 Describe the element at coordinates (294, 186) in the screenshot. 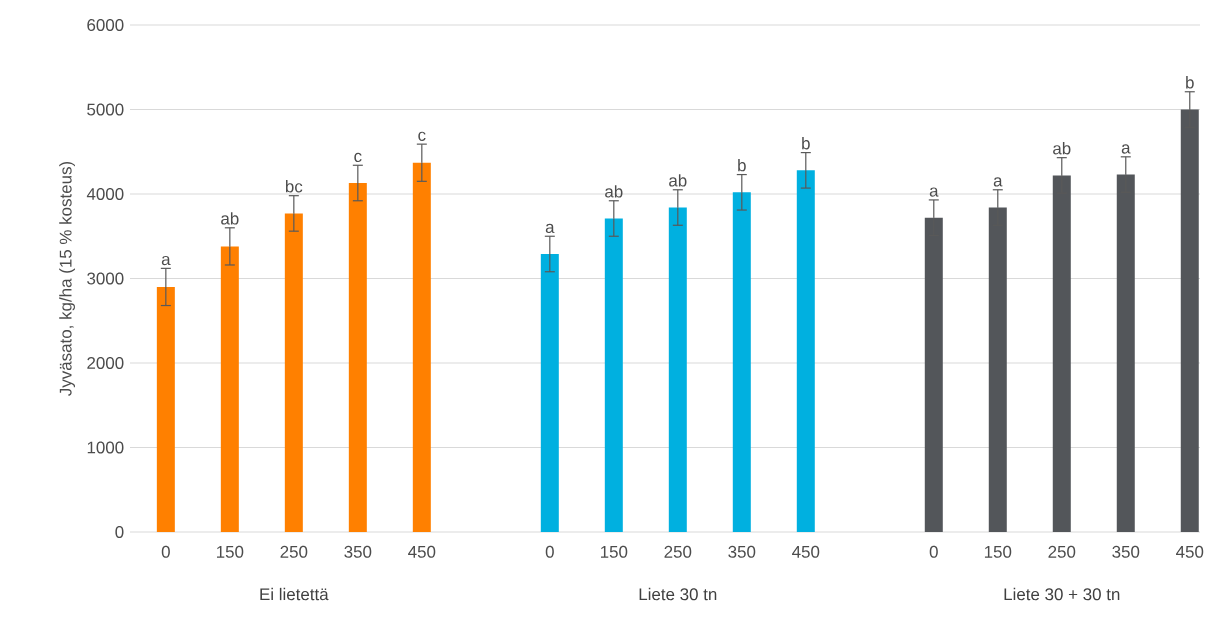

I see `data-label: bc` at that location.